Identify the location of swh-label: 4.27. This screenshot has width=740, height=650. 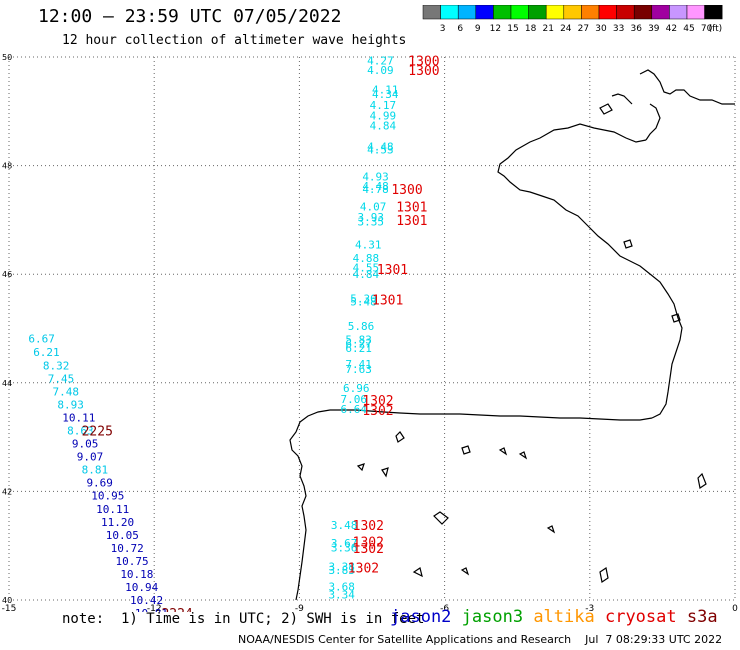
(380, 60).